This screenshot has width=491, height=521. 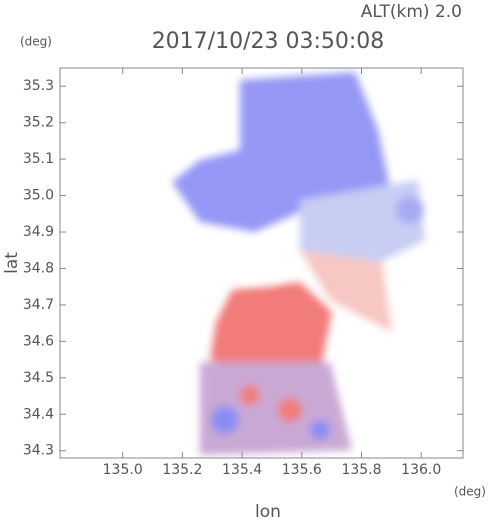 What do you see at coordinates (38, 341) in the screenshot?
I see `y-tick-label: 34.6` at bounding box center [38, 341].